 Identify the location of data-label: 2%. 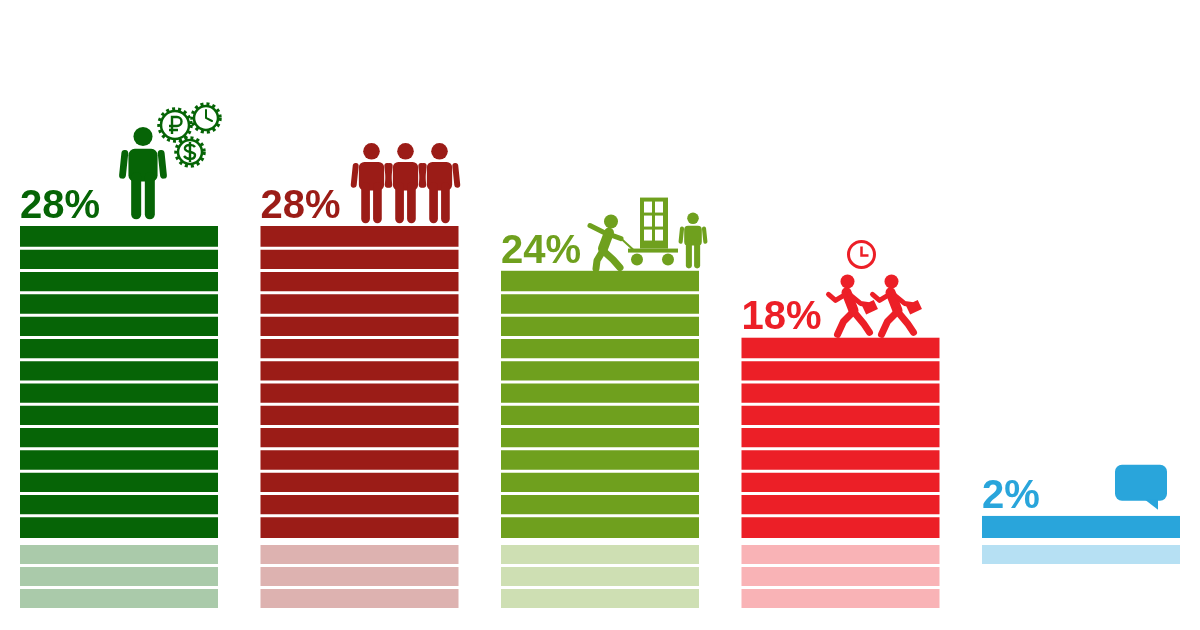
(1011, 493).